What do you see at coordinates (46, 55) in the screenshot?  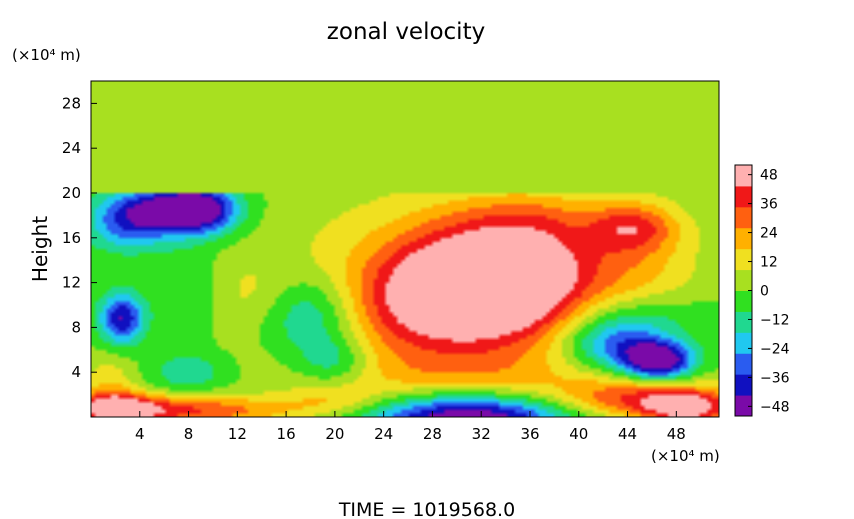 I see `y-axis-unit: (×10⁴ m)` at bounding box center [46, 55].